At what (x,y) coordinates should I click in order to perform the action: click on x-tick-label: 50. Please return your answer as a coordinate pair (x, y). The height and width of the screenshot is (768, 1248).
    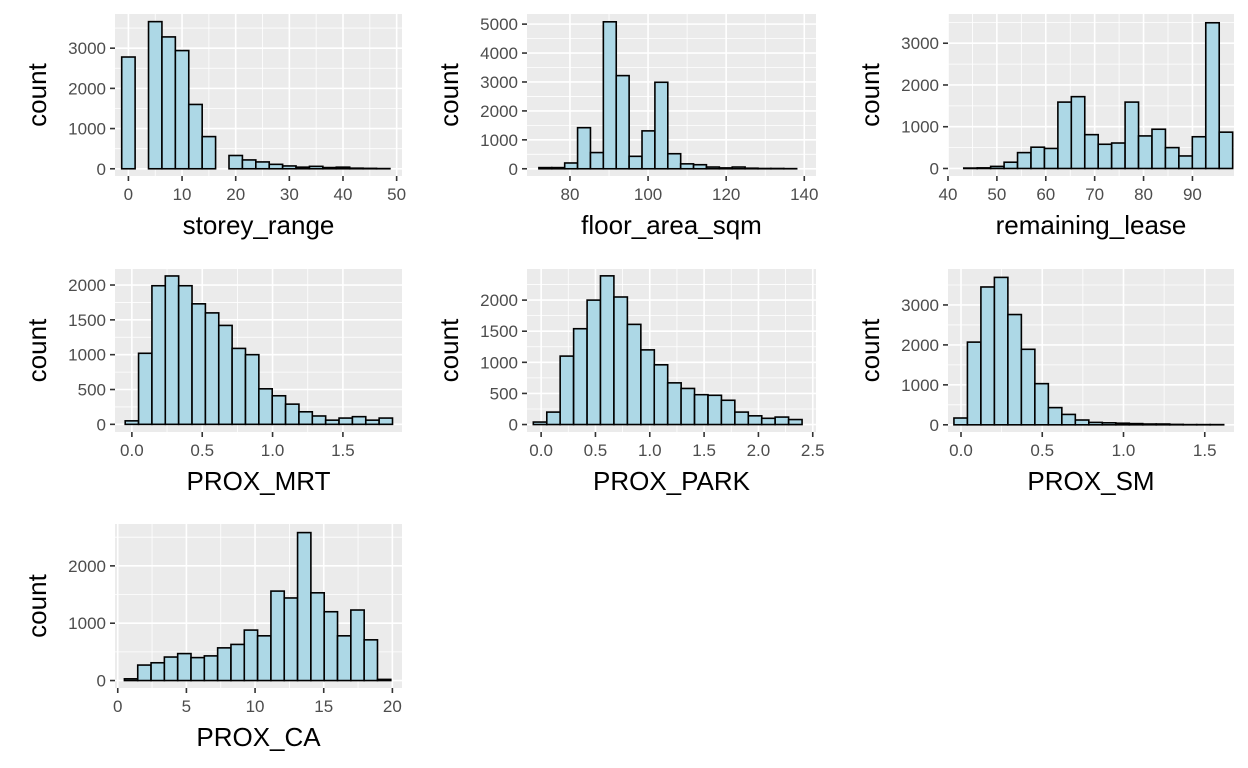
    Looking at the image, I should click on (396, 194).